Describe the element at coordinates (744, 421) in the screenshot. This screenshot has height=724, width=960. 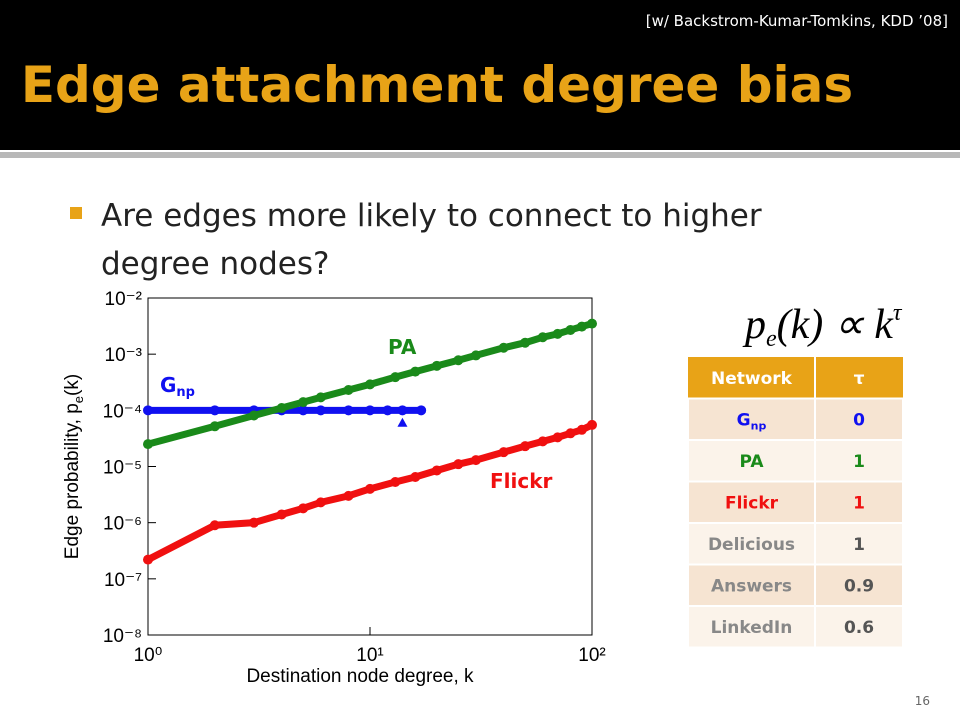
I see `network-name: G` at that location.